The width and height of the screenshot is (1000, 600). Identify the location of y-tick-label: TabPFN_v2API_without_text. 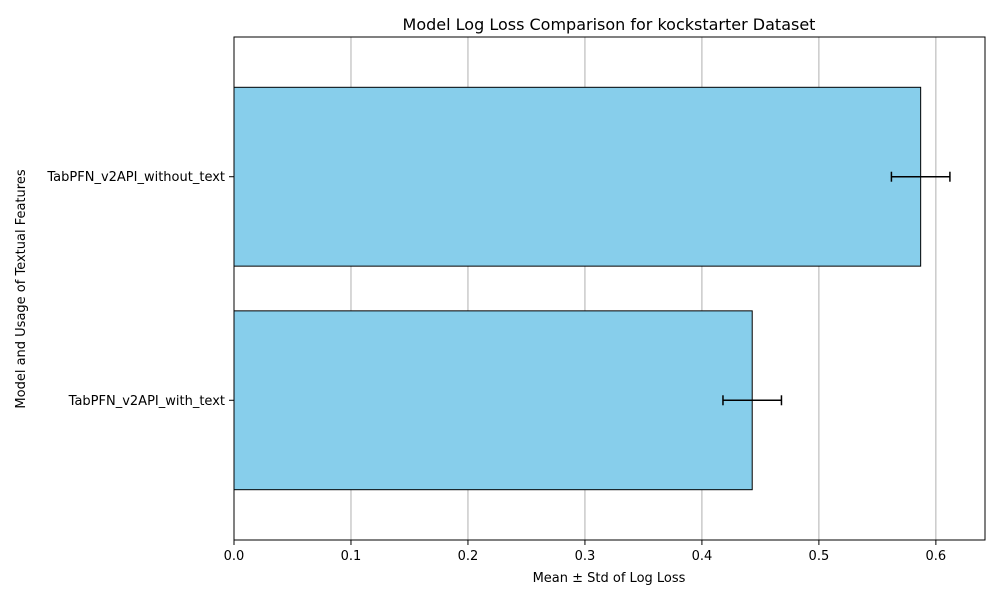
(135, 177).